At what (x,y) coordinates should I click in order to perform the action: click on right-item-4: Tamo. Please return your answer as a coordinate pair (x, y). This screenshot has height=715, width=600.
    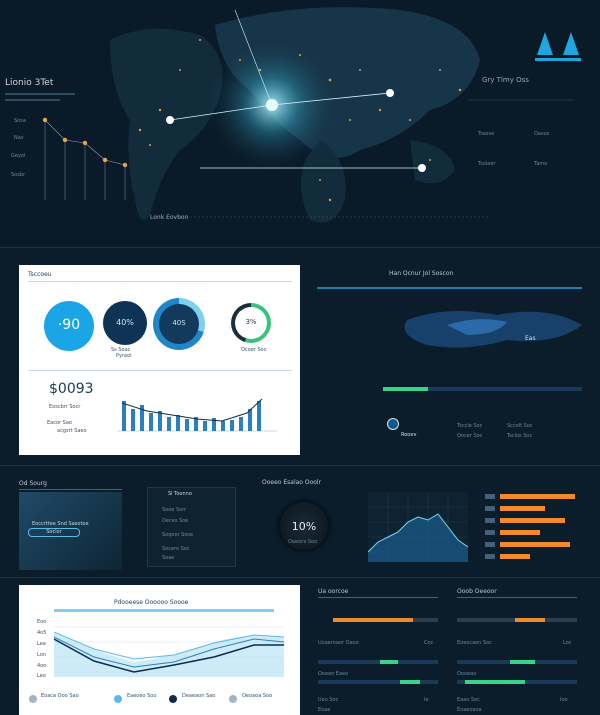
    Looking at the image, I should click on (541, 164).